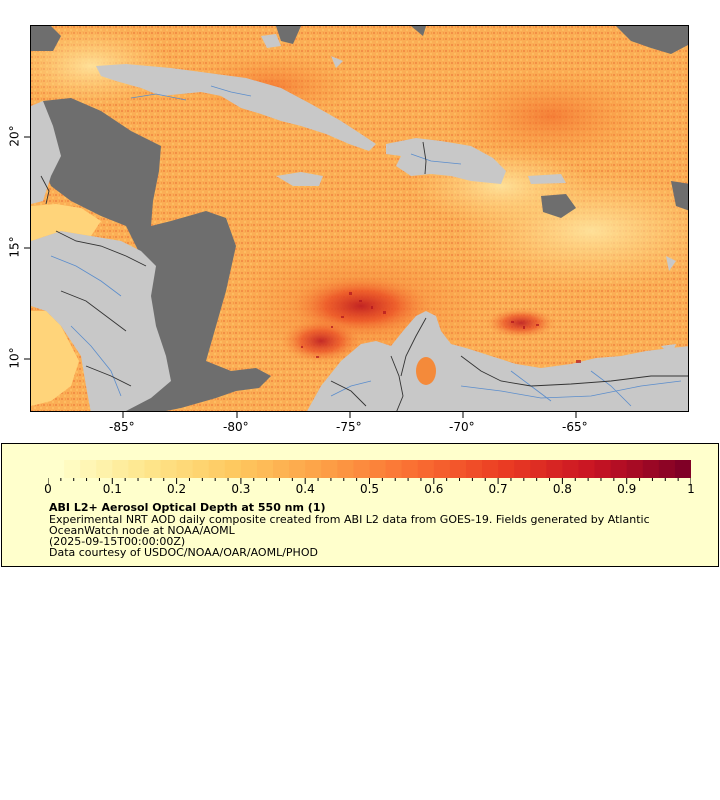 This screenshot has height=800, width=720. I want to click on color-scale-tick-label: 0.9, so click(626, 489).